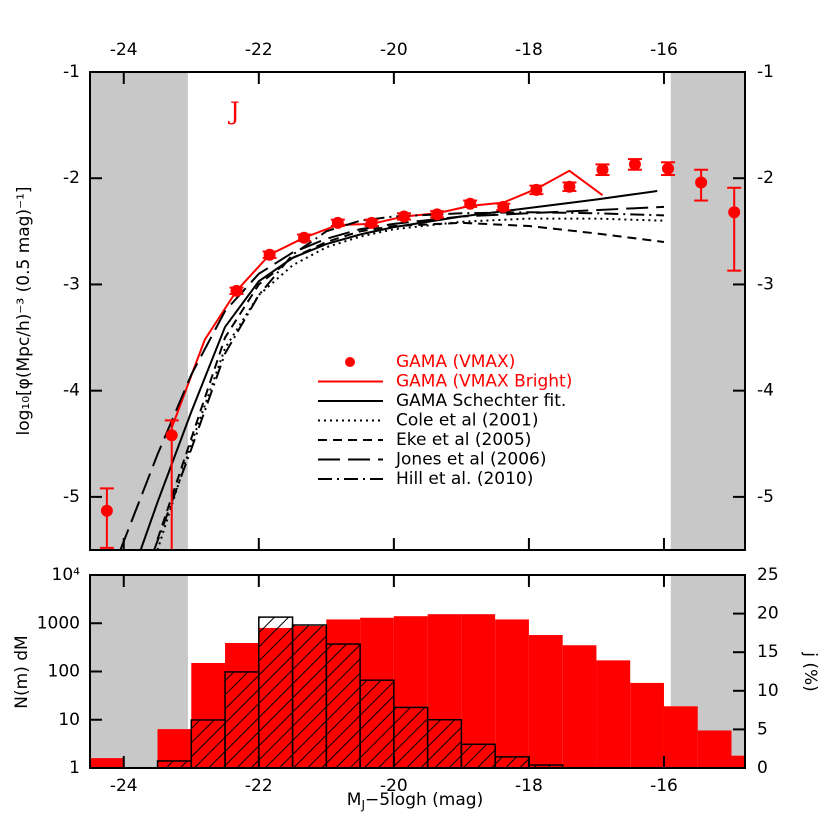  Describe the element at coordinates (810, 671) in the screenshot. I see `y2-axis-label: j (%)` at that location.